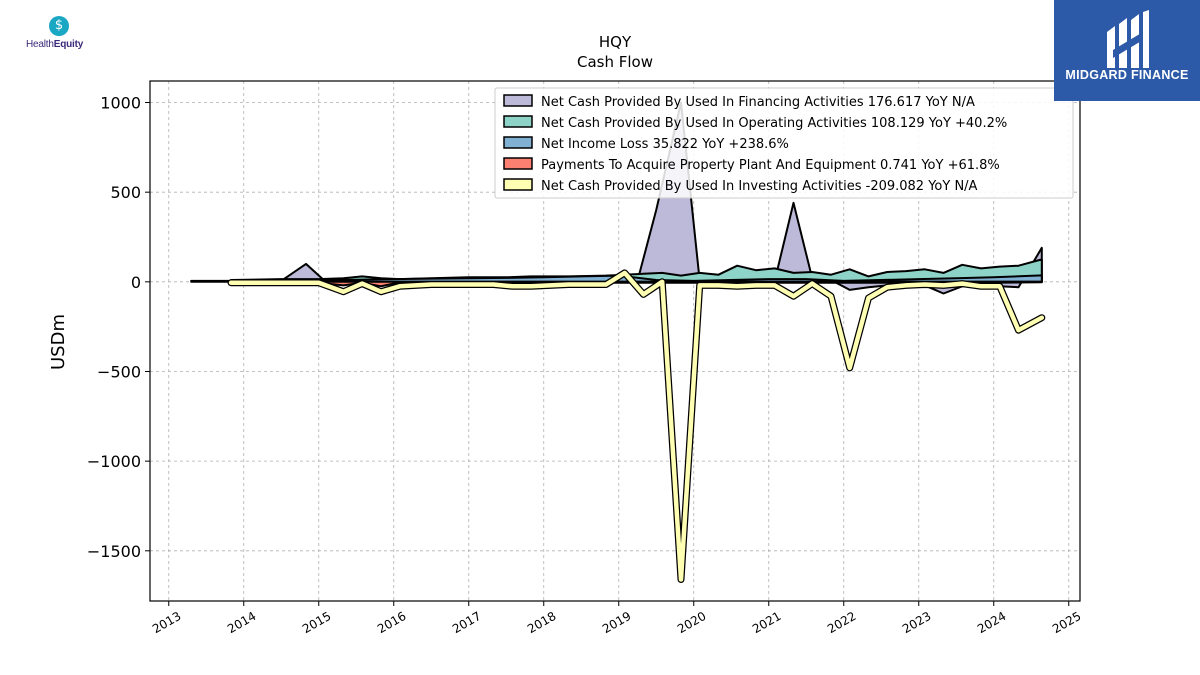 The height and width of the screenshot is (675, 1200). What do you see at coordinates (114, 551) in the screenshot?
I see `y-tick-label: −1500` at bounding box center [114, 551].